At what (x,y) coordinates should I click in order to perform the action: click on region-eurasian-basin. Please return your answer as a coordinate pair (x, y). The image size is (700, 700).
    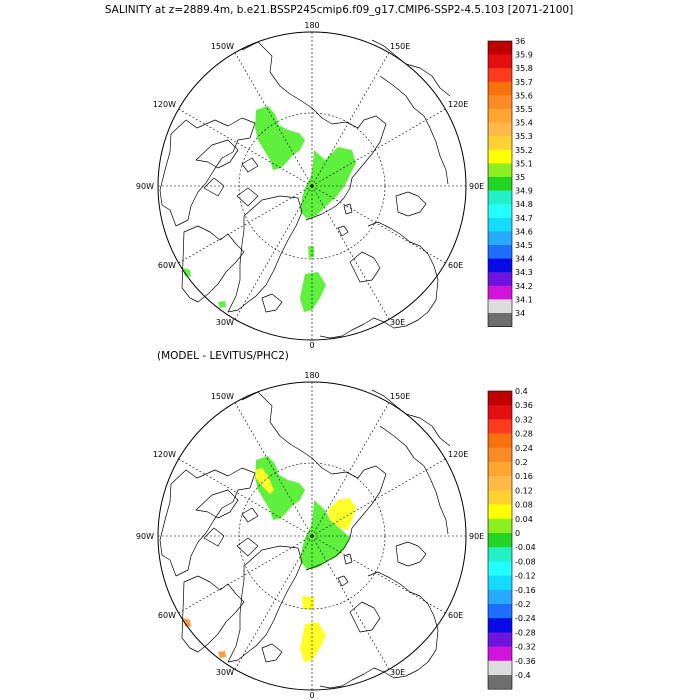
    Looking at the image, I should click on (325, 534).